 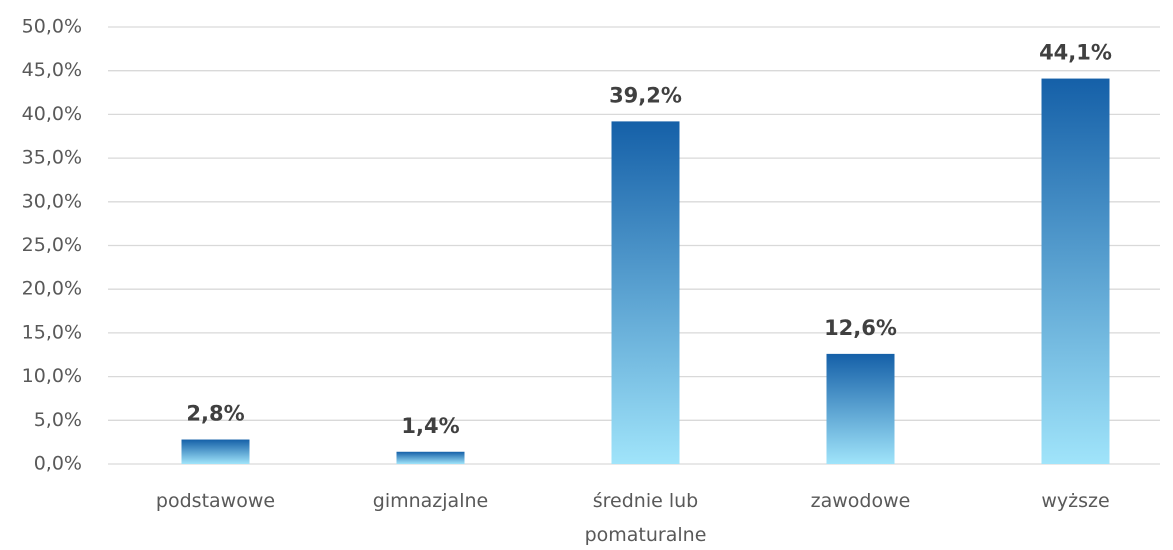 I want to click on y-tick-label: 10,0%, so click(x=52, y=376).